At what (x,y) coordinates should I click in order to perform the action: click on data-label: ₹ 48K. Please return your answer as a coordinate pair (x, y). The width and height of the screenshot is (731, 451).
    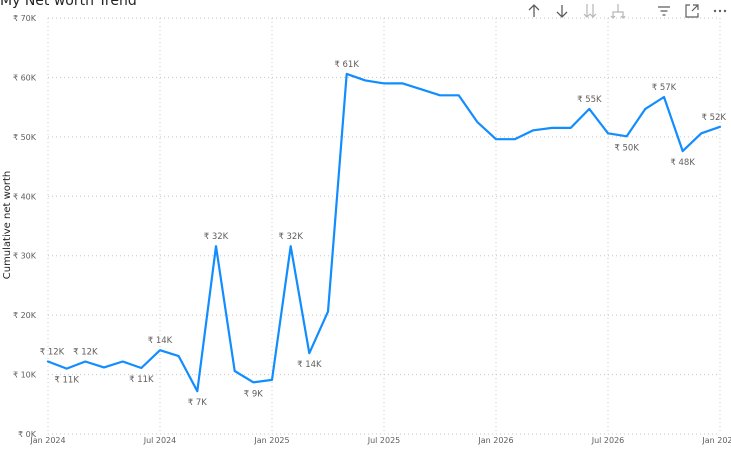
    Looking at the image, I should click on (682, 163).